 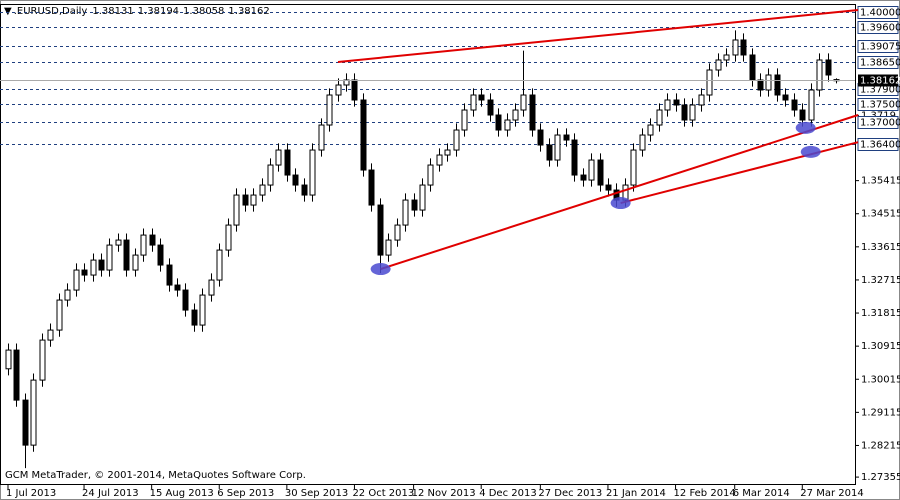 I want to click on menu-arrow: ▼, so click(x=8, y=11).